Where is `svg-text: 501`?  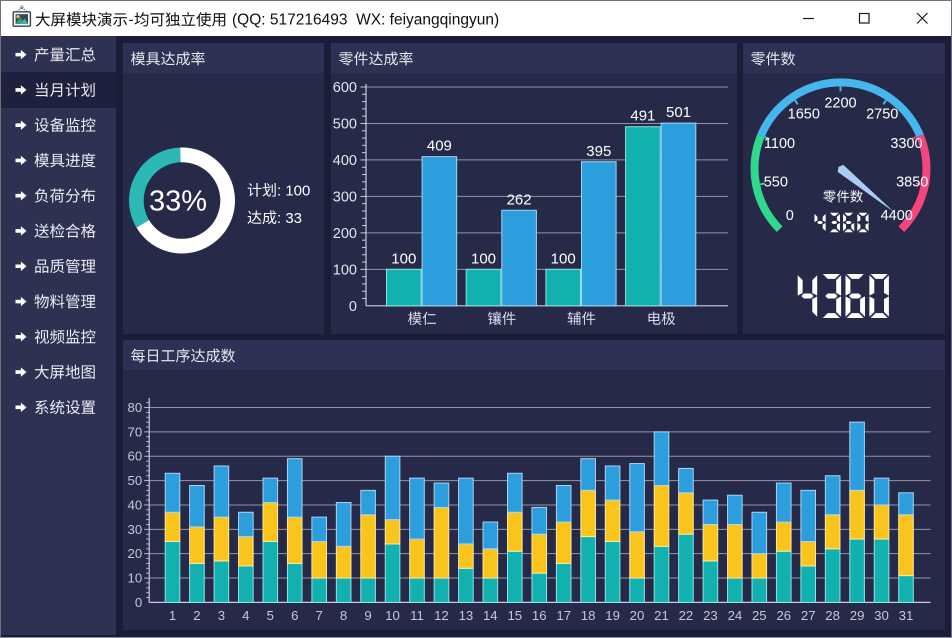
svg-text: 501 is located at coordinates (678, 112).